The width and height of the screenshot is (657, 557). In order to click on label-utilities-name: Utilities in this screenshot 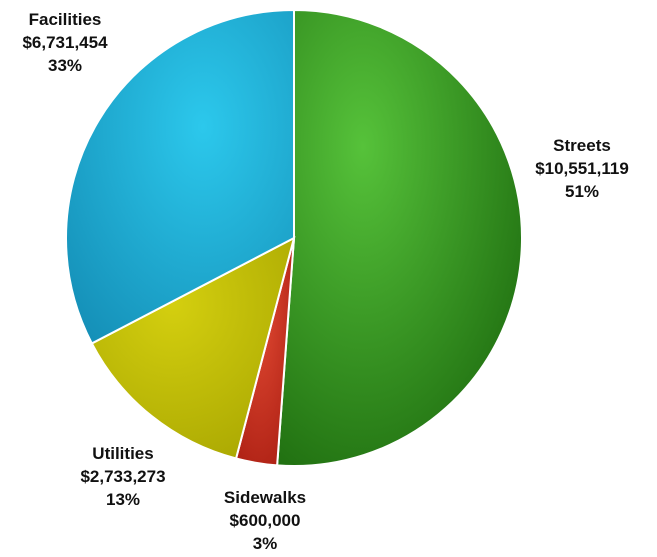, I will do `click(123, 453)`.